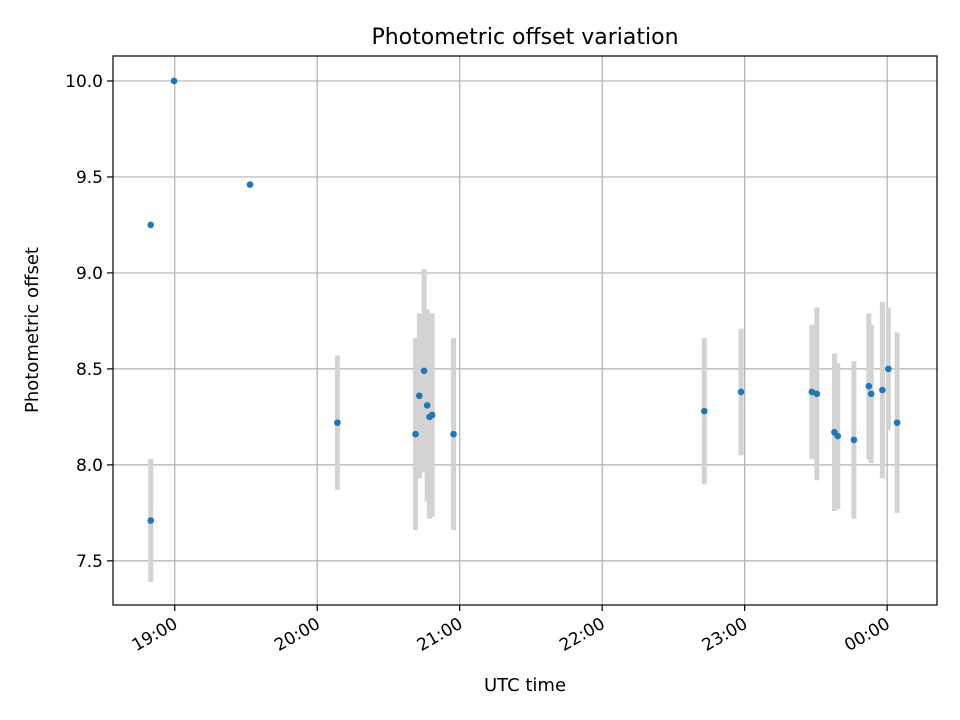  I want to click on x-axis-label: UTC time, so click(525, 685).